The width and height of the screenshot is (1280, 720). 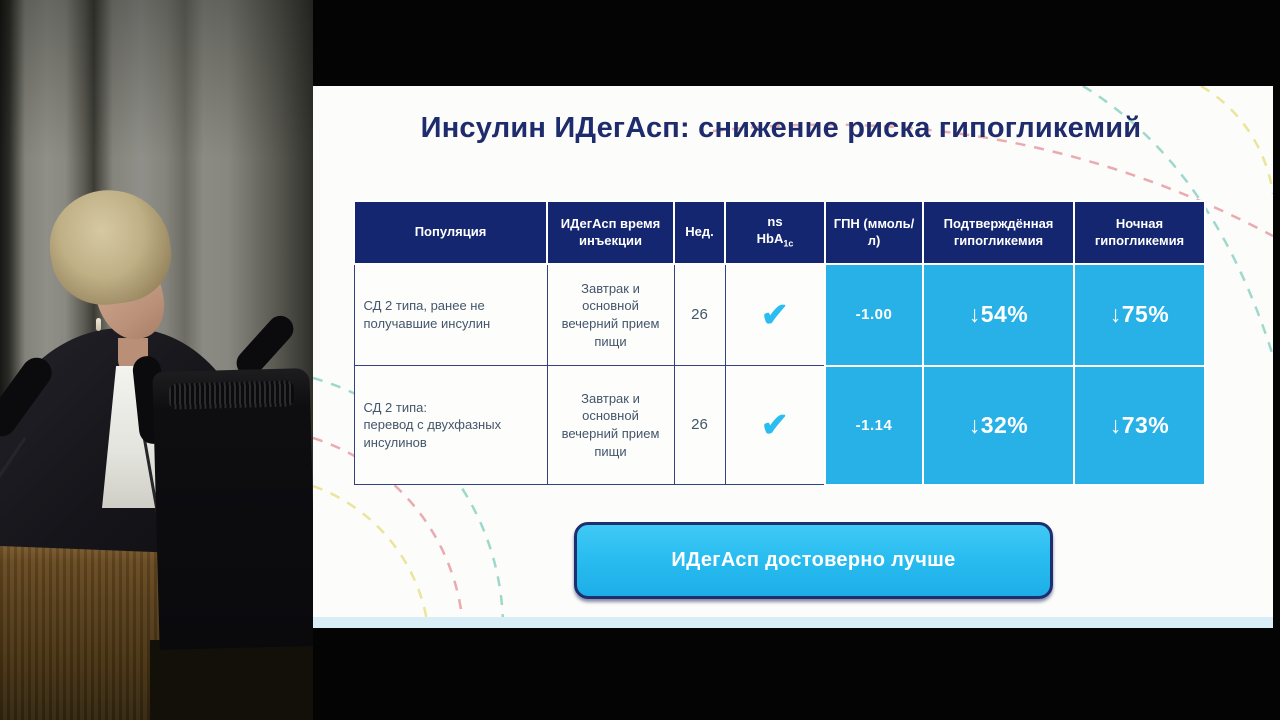 I want to click on slide-bottom-strip, so click(x=793, y=622).